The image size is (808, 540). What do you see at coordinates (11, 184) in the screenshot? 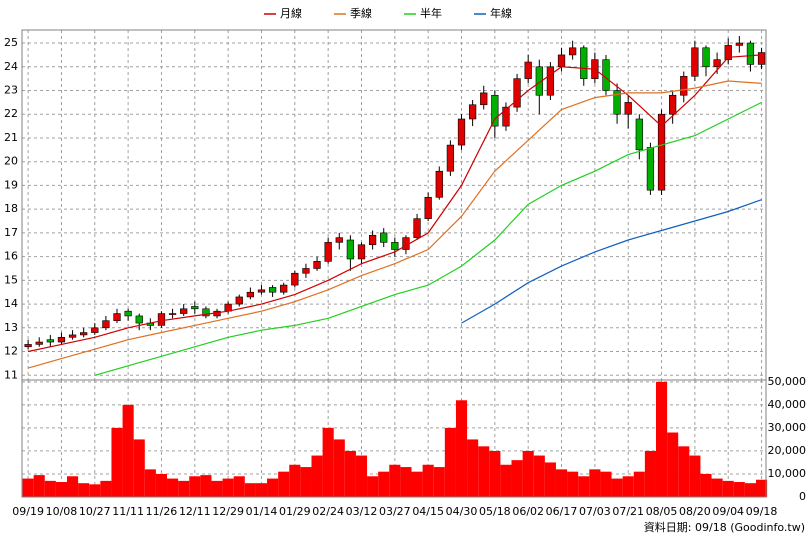
I see `y-tick-label: 19` at bounding box center [11, 184].